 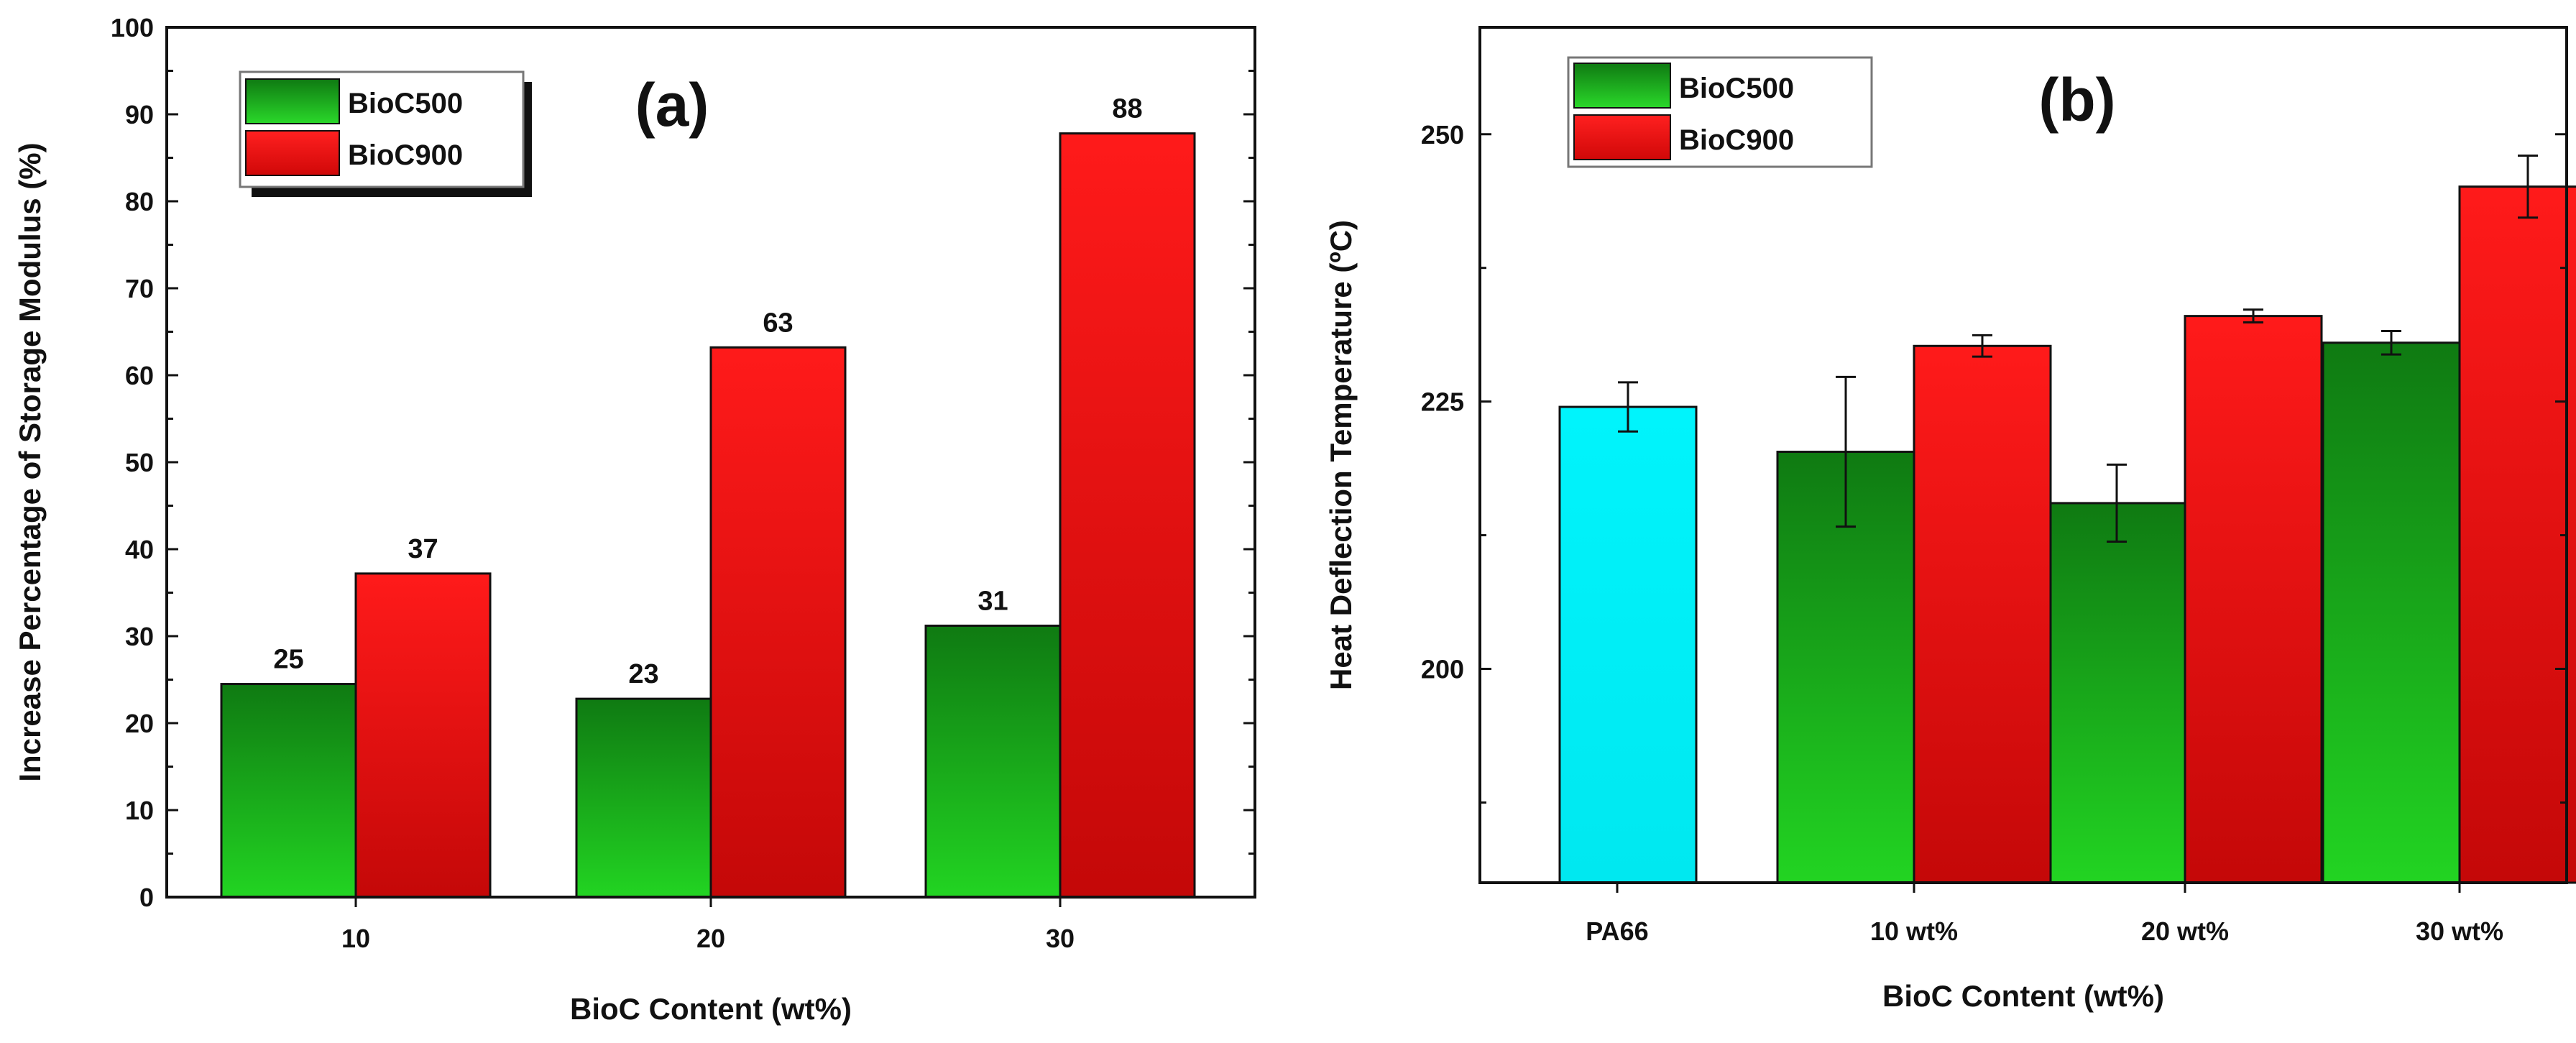 I want to click on chart-a-y-tick-label: 90, so click(x=139, y=114).